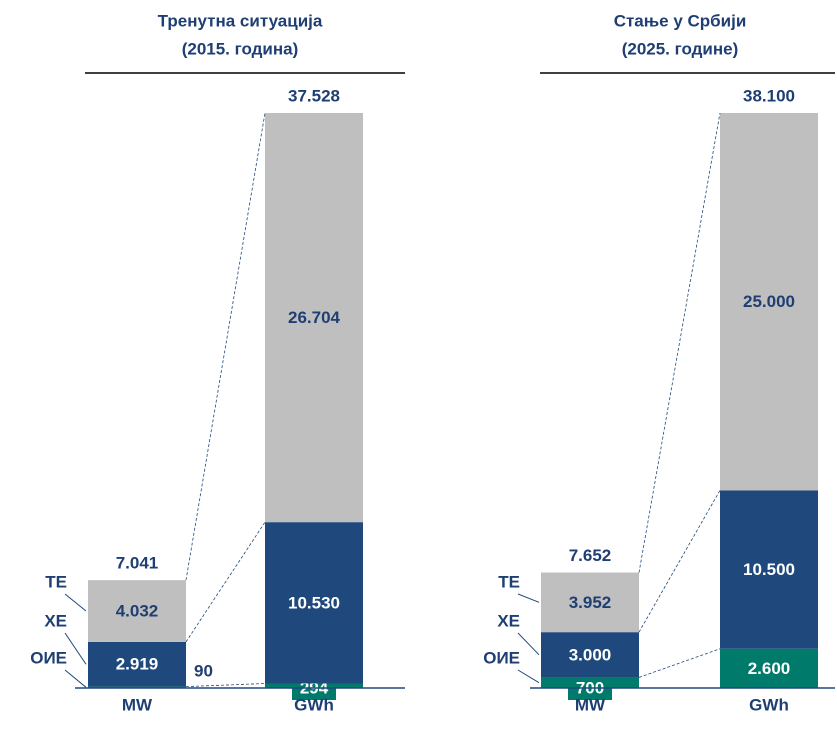  I want to click on value-label: 26.704, so click(314, 317).